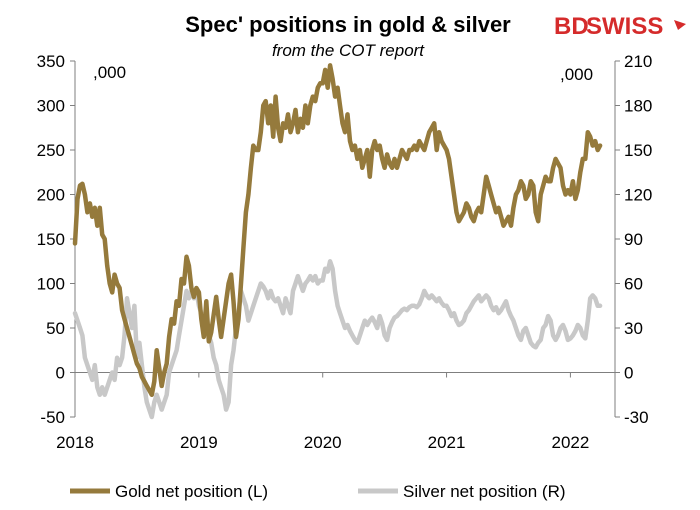 The image size is (700, 510). What do you see at coordinates (638, 195) in the screenshot?
I see `right-tick-label: 120` at bounding box center [638, 195].